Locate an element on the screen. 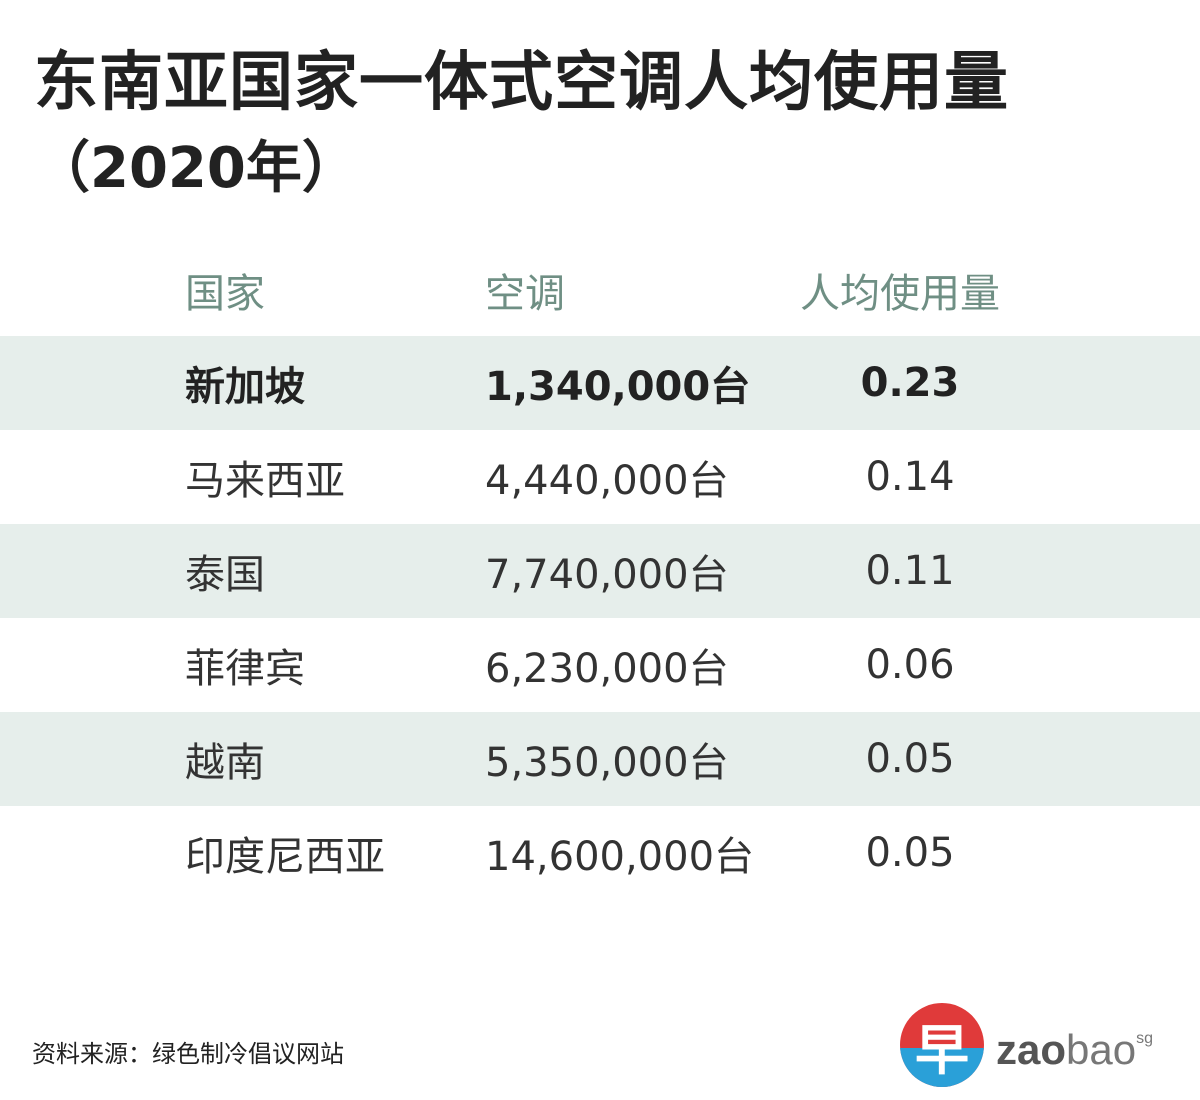 This screenshot has width=1200, height=1100. table-row: 新加坡 1,340,000台 0.23 is located at coordinates (600, 383).